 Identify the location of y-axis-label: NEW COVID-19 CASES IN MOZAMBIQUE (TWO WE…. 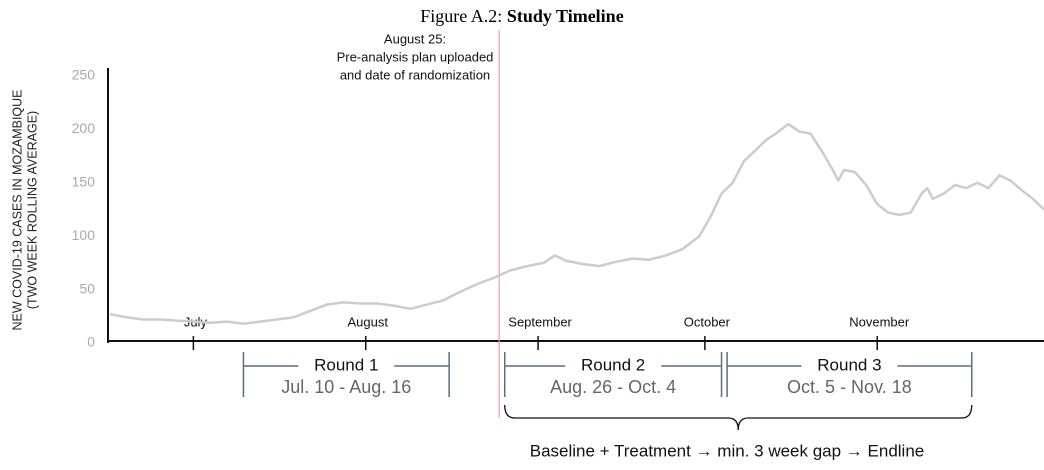
(24, 209).